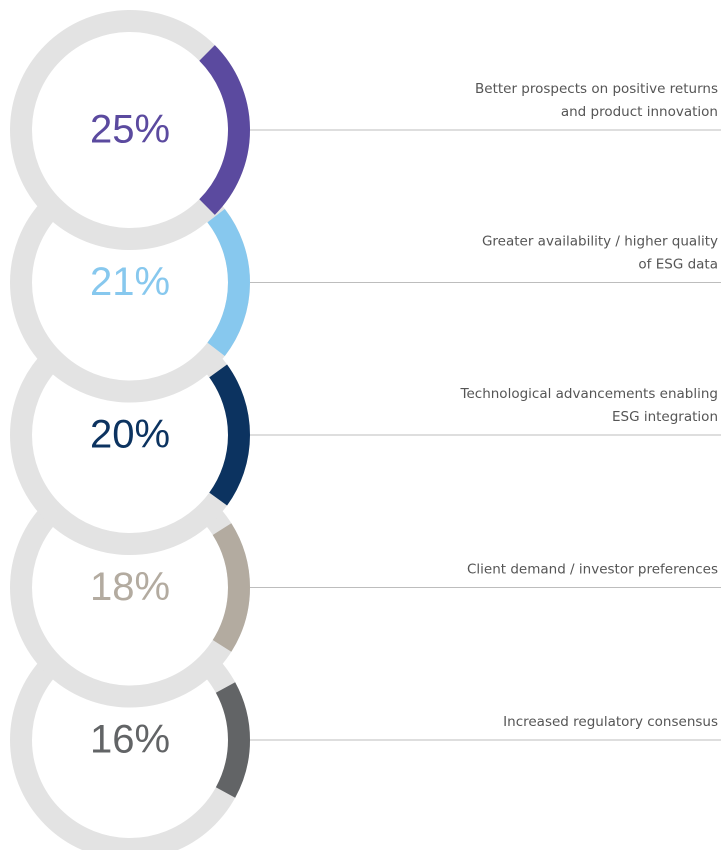 The height and width of the screenshot is (850, 721). What do you see at coordinates (130, 282) in the screenshot?
I see `value-label: 21%` at bounding box center [130, 282].